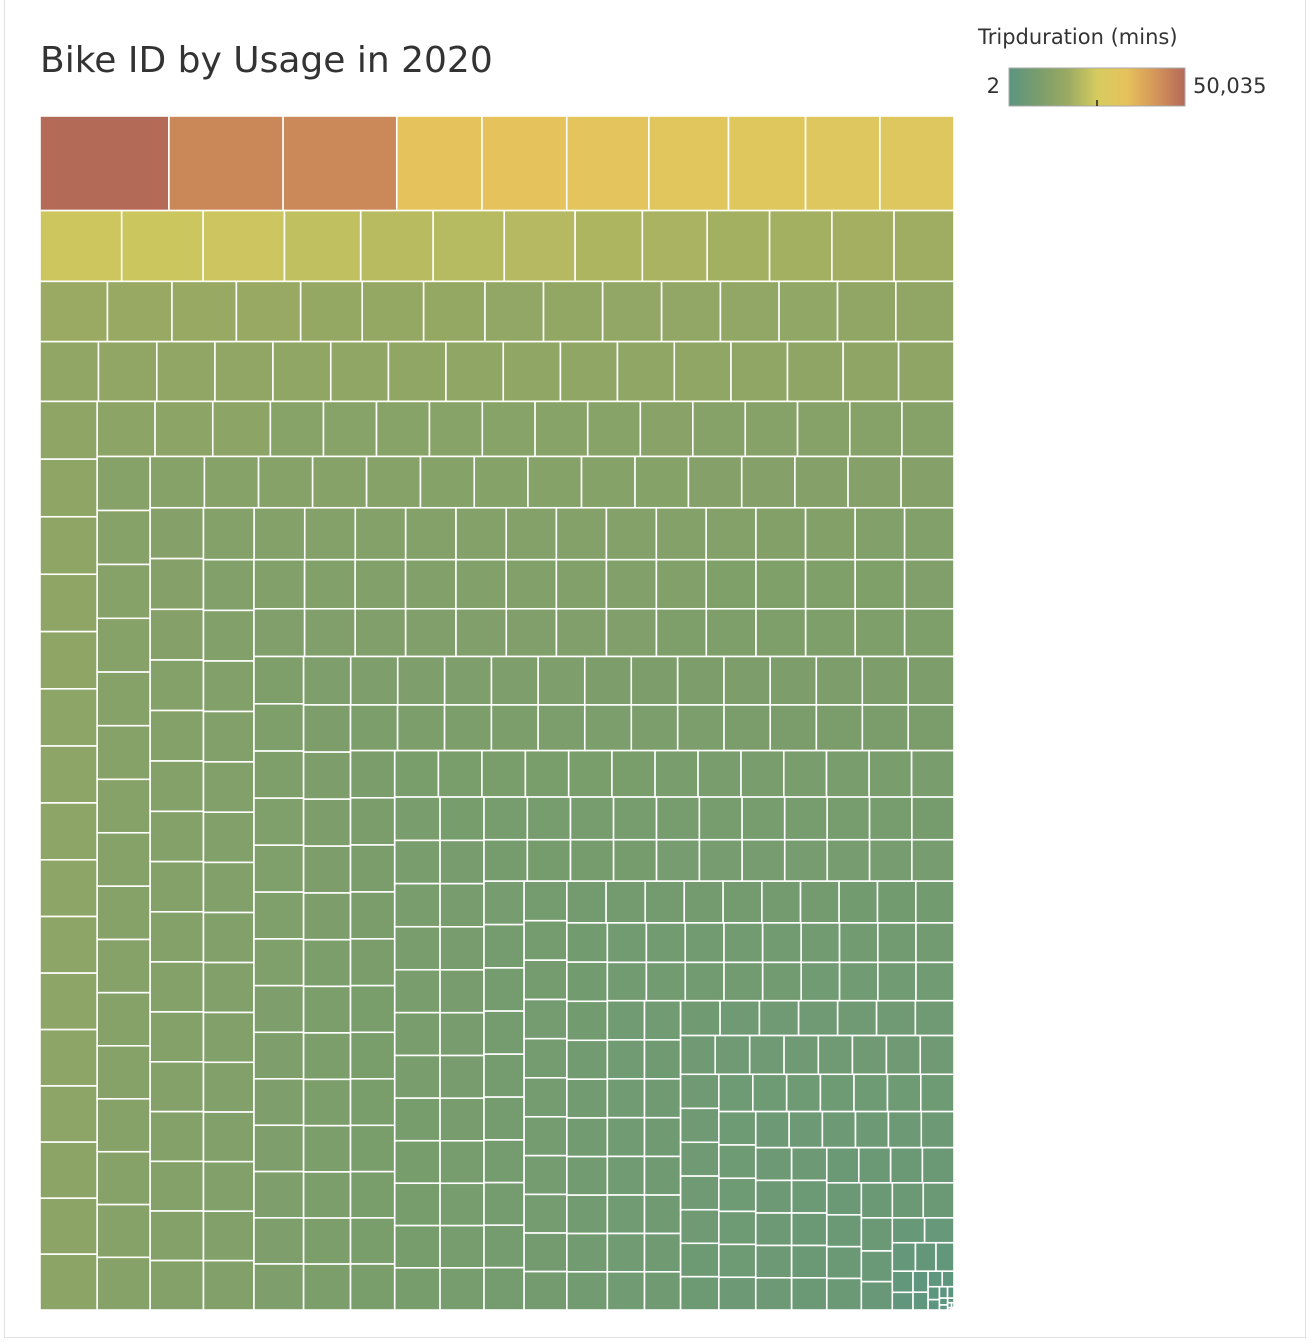  What do you see at coordinates (266, 60) in the screenshot?
I see `chart-title: Bike ID by Usage in 2020` at bounding box center [266, 60].